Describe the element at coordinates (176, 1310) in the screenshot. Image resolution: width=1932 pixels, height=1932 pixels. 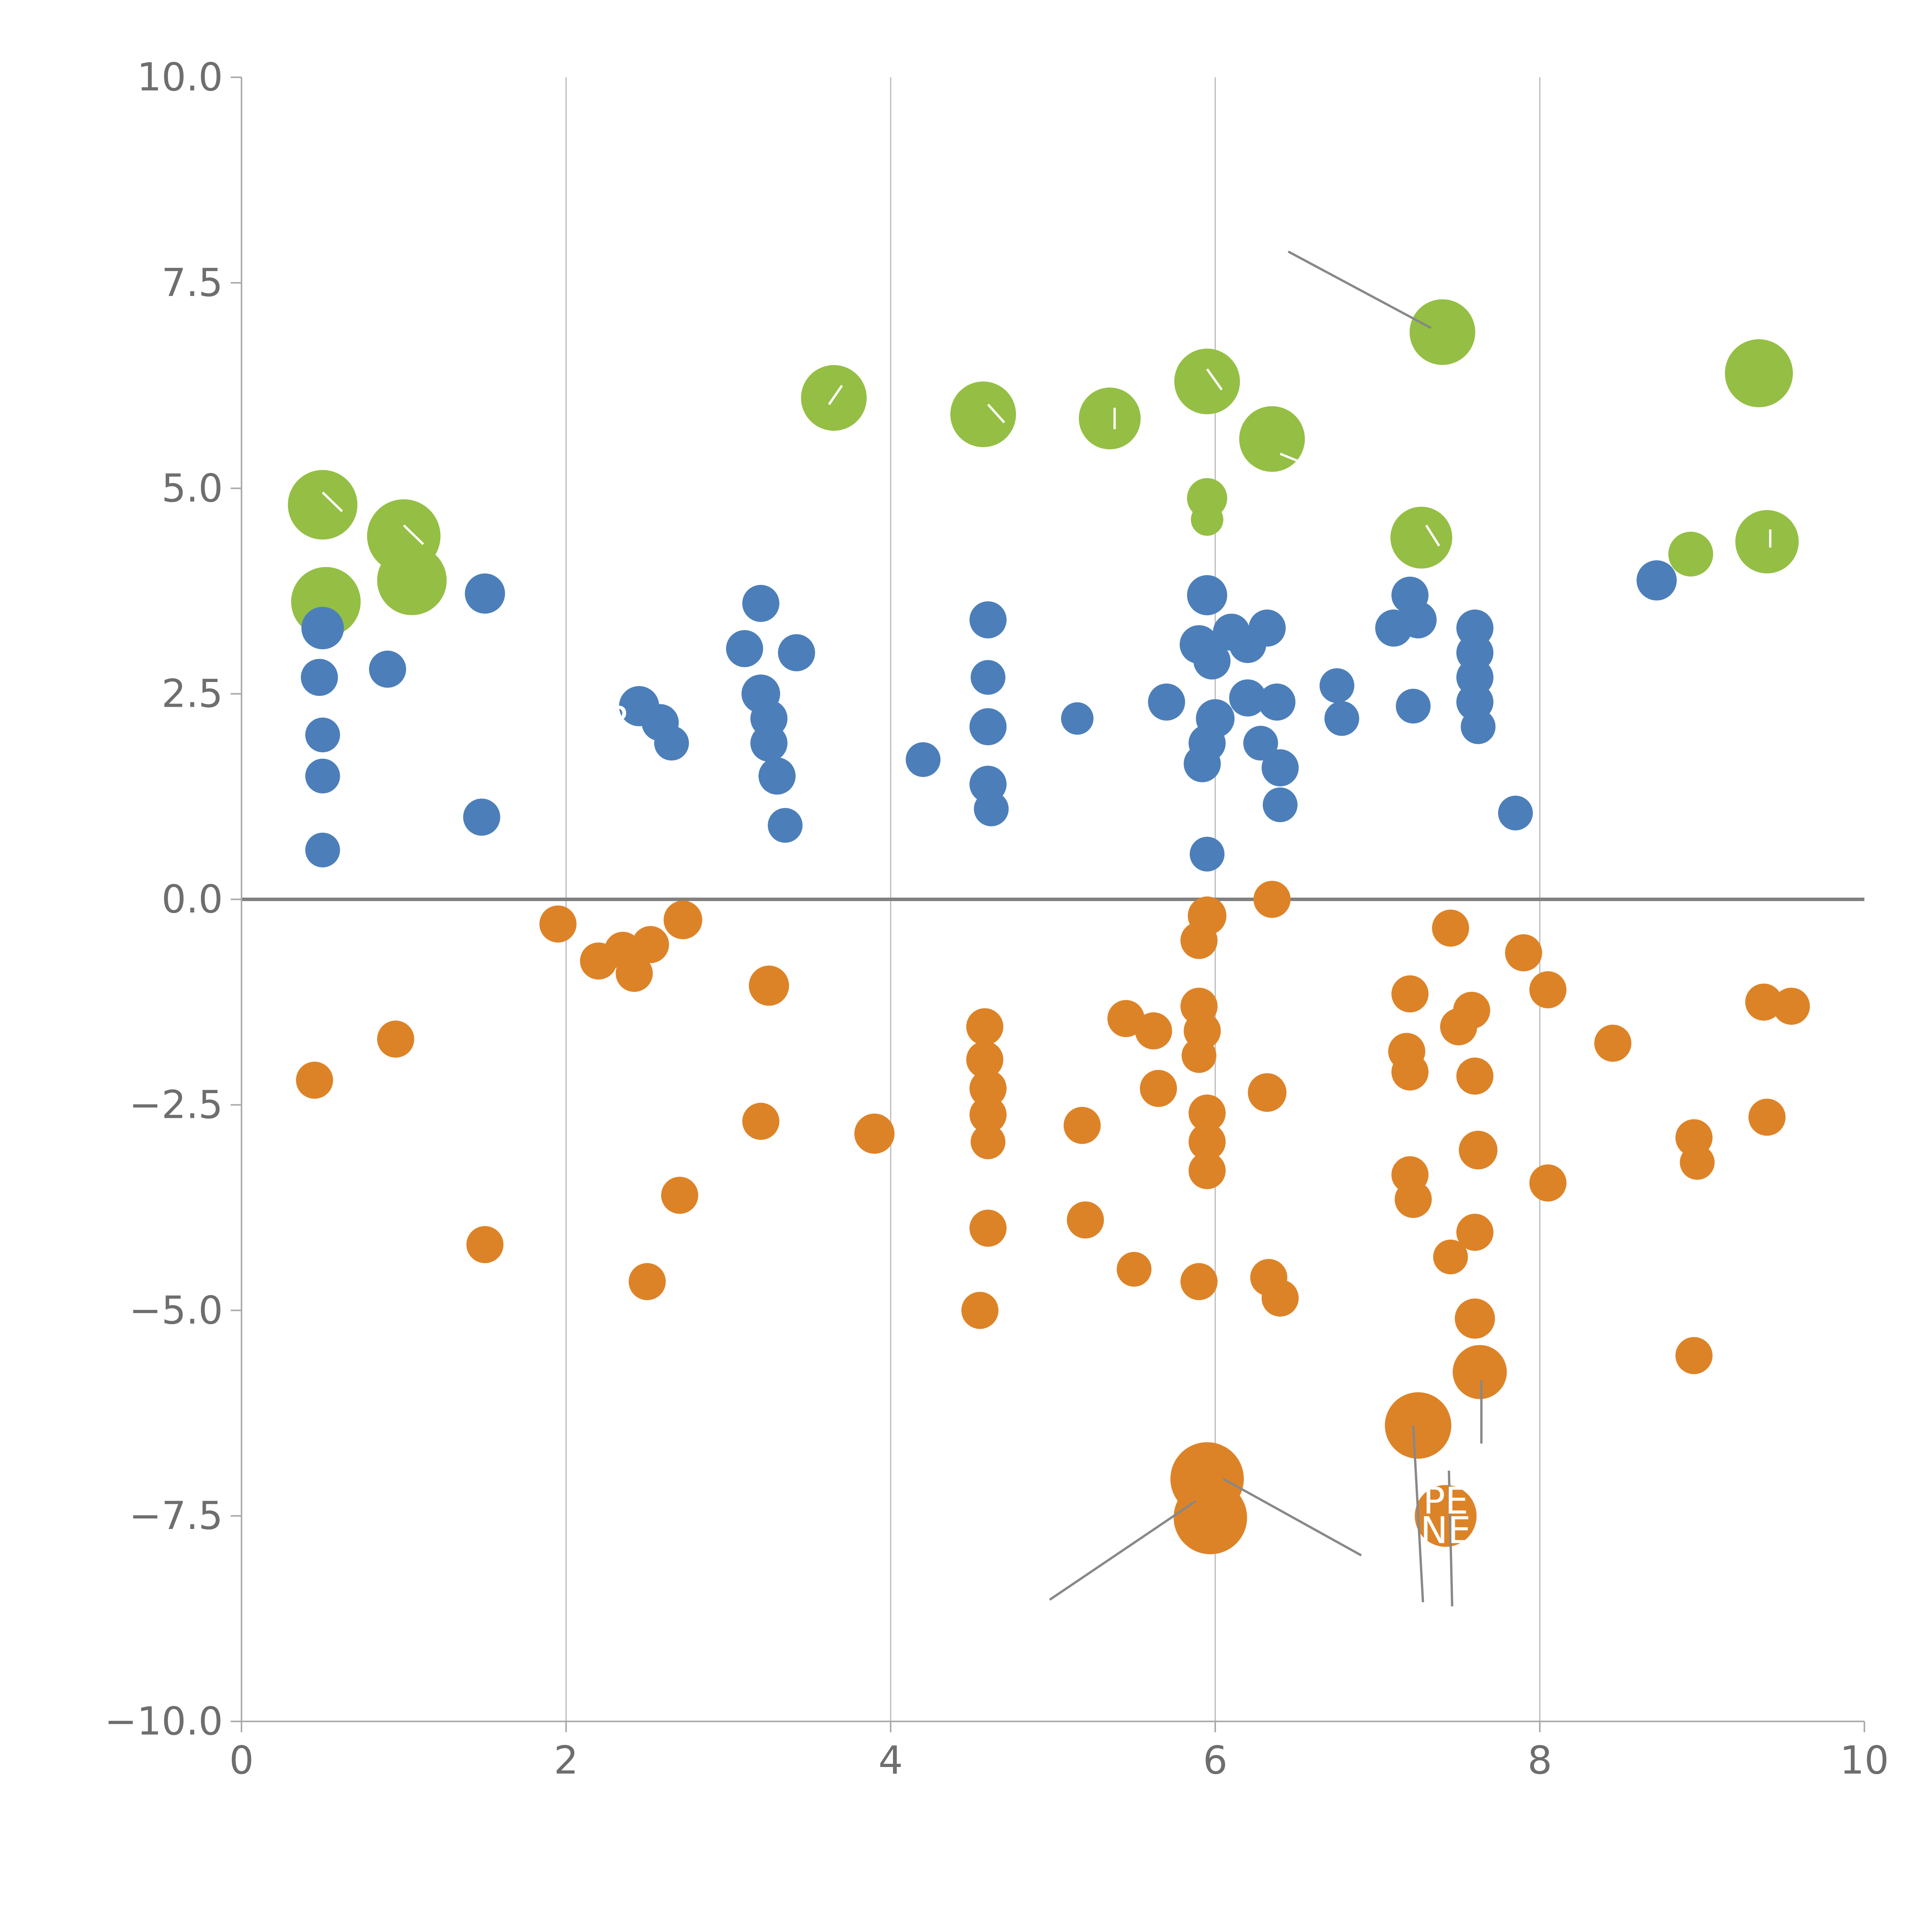
I see `y-tick-label: −5.0` at that location.